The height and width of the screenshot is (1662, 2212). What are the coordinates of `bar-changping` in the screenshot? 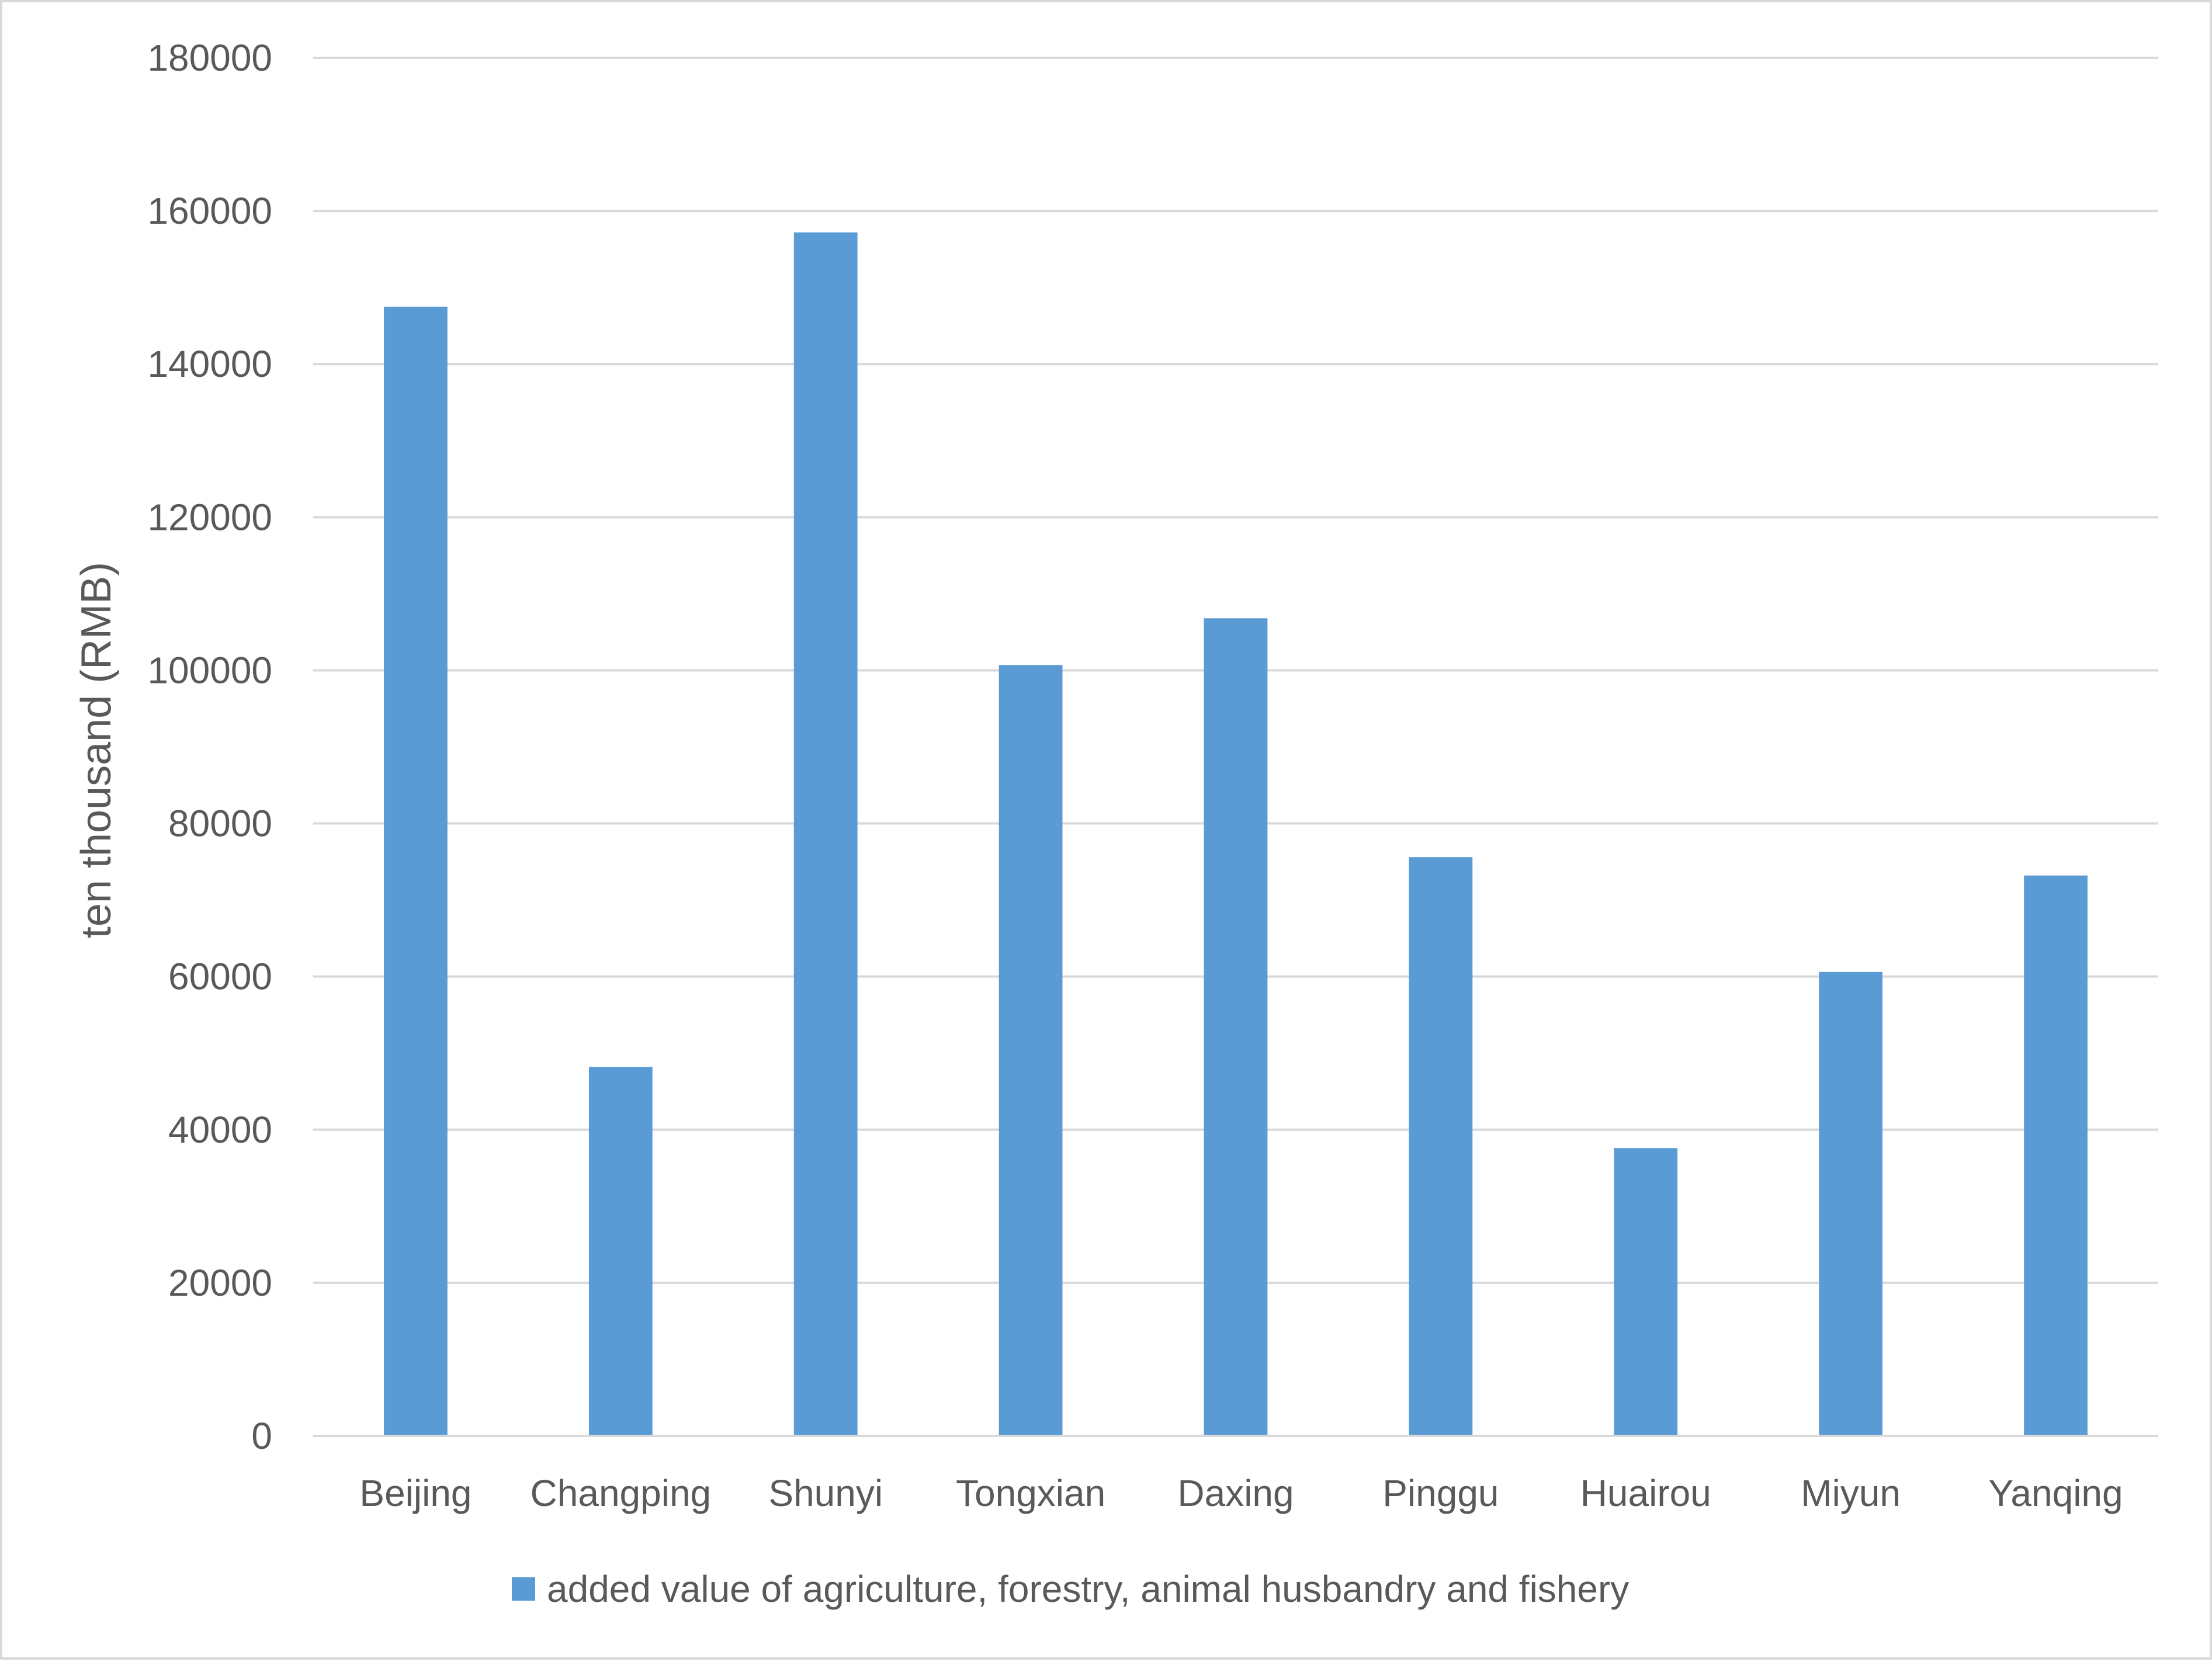 It's located at (620, 1251).